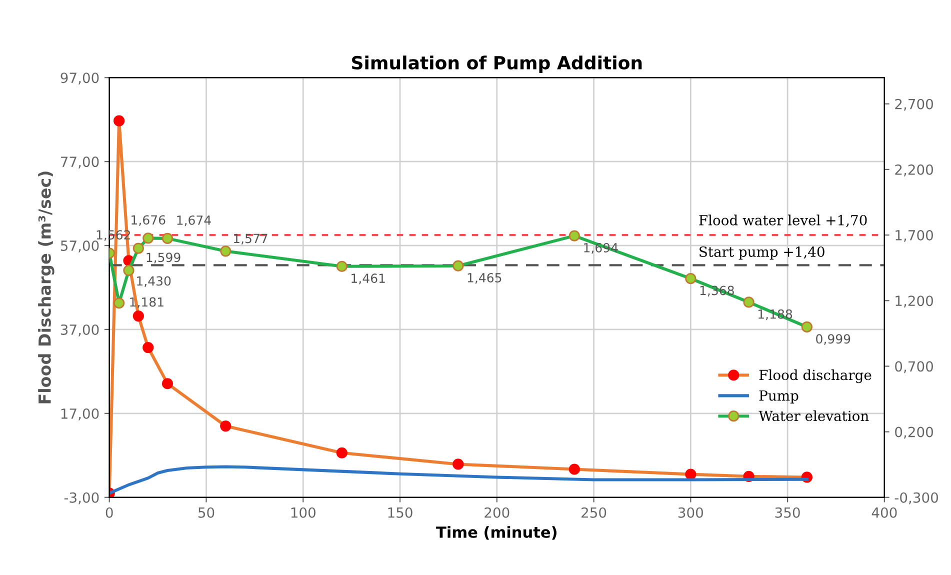 The image size is (951, 575). What do you see at coordinates (79, 78) in the screenshot?
I see `y-tick-label: 97,00` at bounding box center [79, 78].